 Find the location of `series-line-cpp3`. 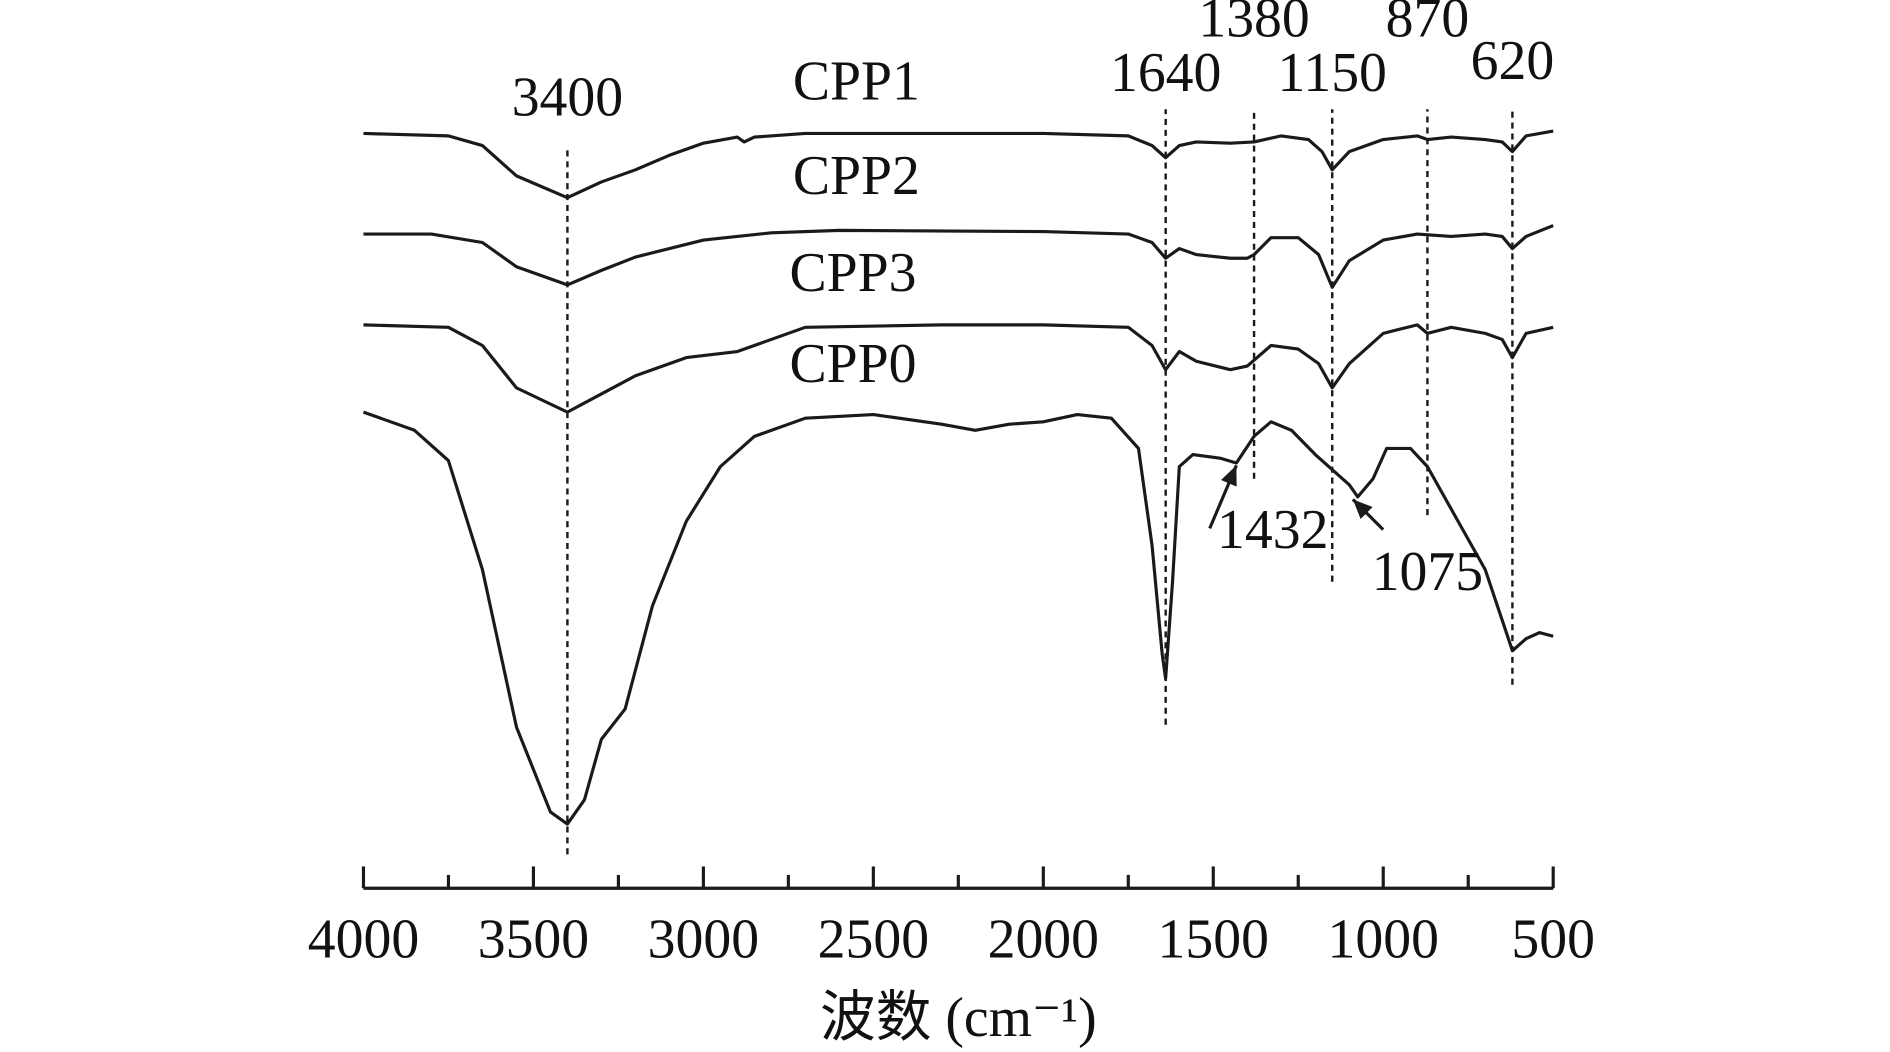

series-line-cpp3 is located at coordinates (958, 368).